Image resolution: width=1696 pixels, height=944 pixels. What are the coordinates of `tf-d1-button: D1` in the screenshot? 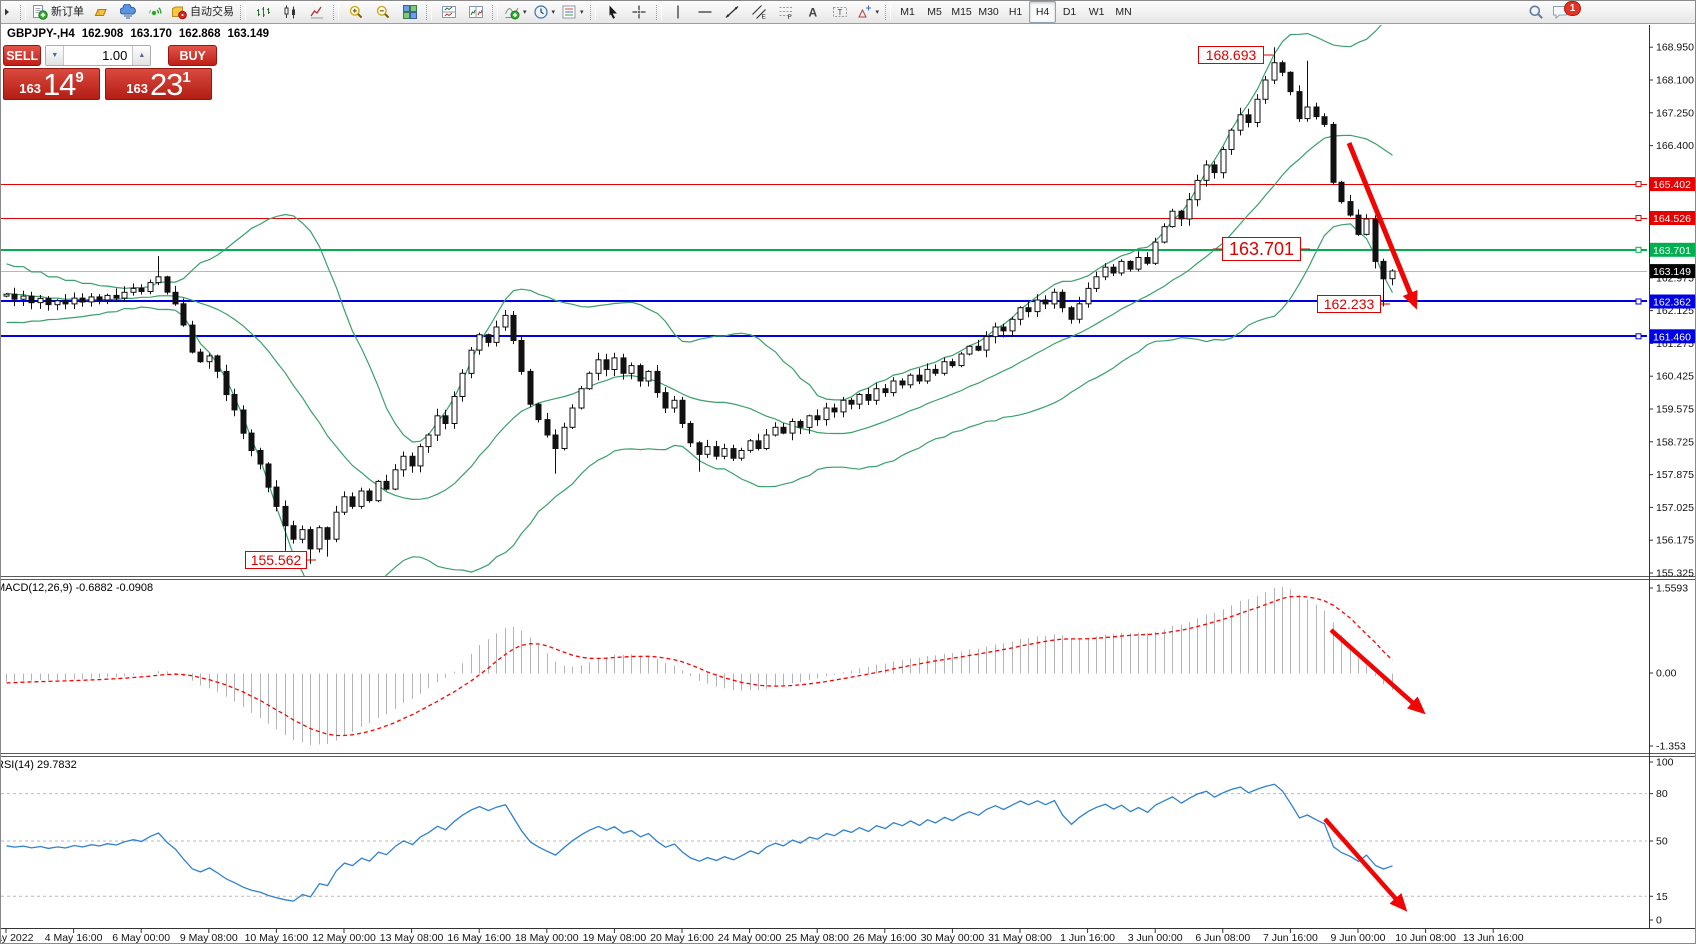 It's located at (1069, 12).